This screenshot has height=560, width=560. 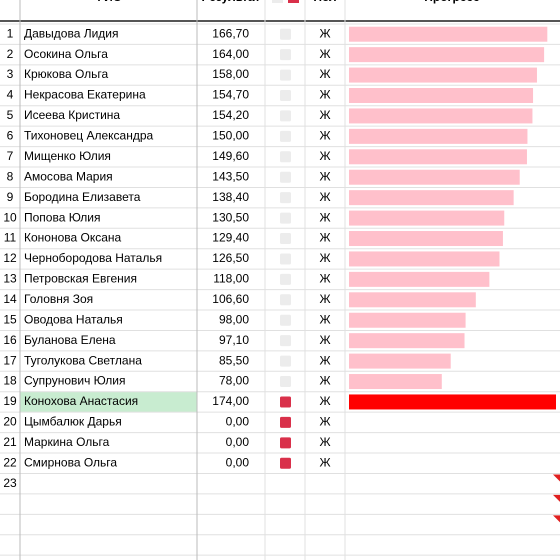 What do you see at coordinates (10, 462) in the screenshot?
I see `row-number: 22` at bounding box center [10, 462].